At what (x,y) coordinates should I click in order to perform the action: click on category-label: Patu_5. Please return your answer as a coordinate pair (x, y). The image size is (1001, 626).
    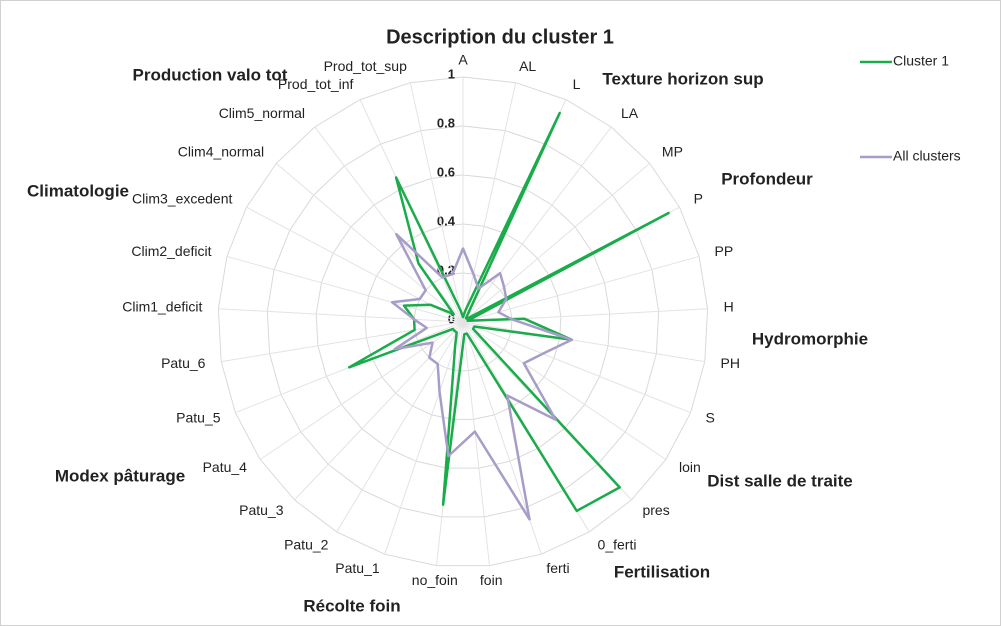
    Looking at the image, I should click on (198, 417).